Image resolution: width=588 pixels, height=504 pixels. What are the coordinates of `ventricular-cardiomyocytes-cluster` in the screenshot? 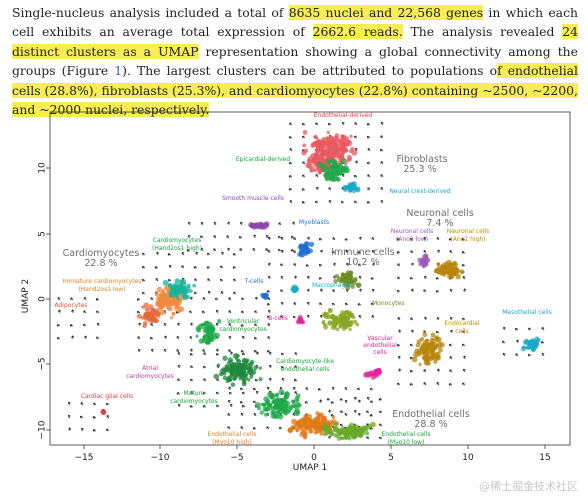 It's located at (208, 331).